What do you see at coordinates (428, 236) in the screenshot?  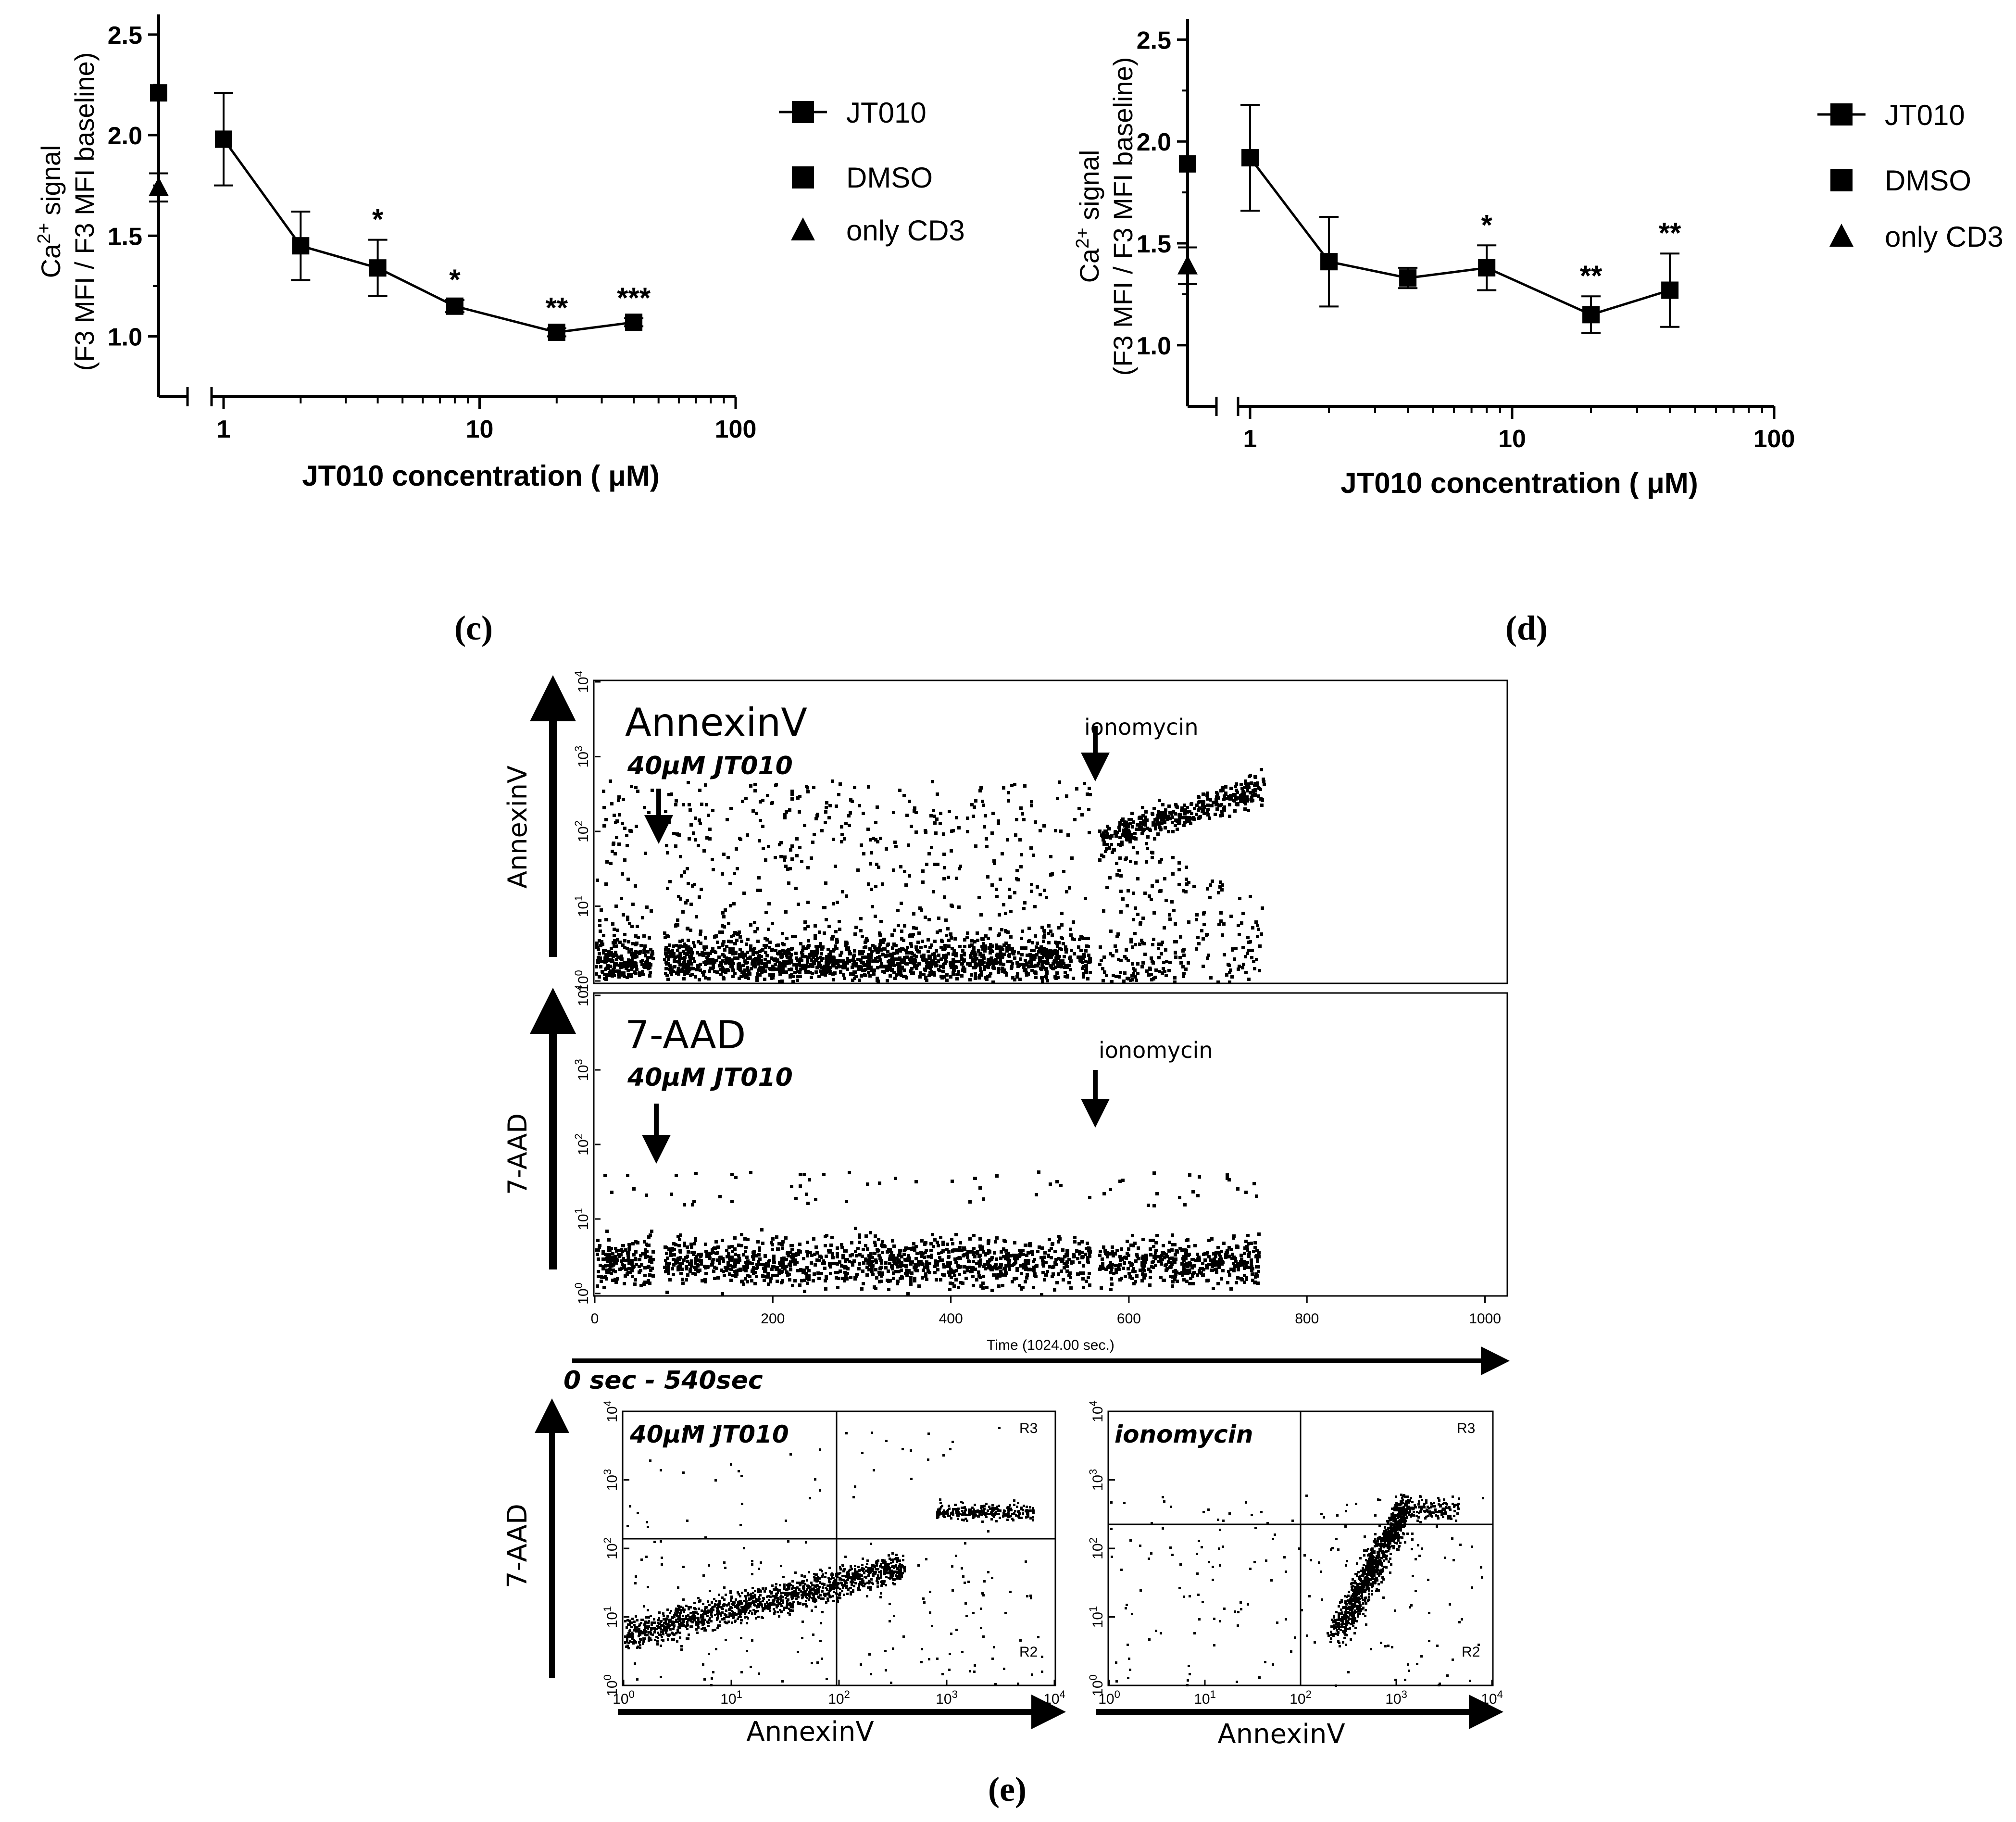 I see `chart-c-series-line` at bounding box center [428, 236].